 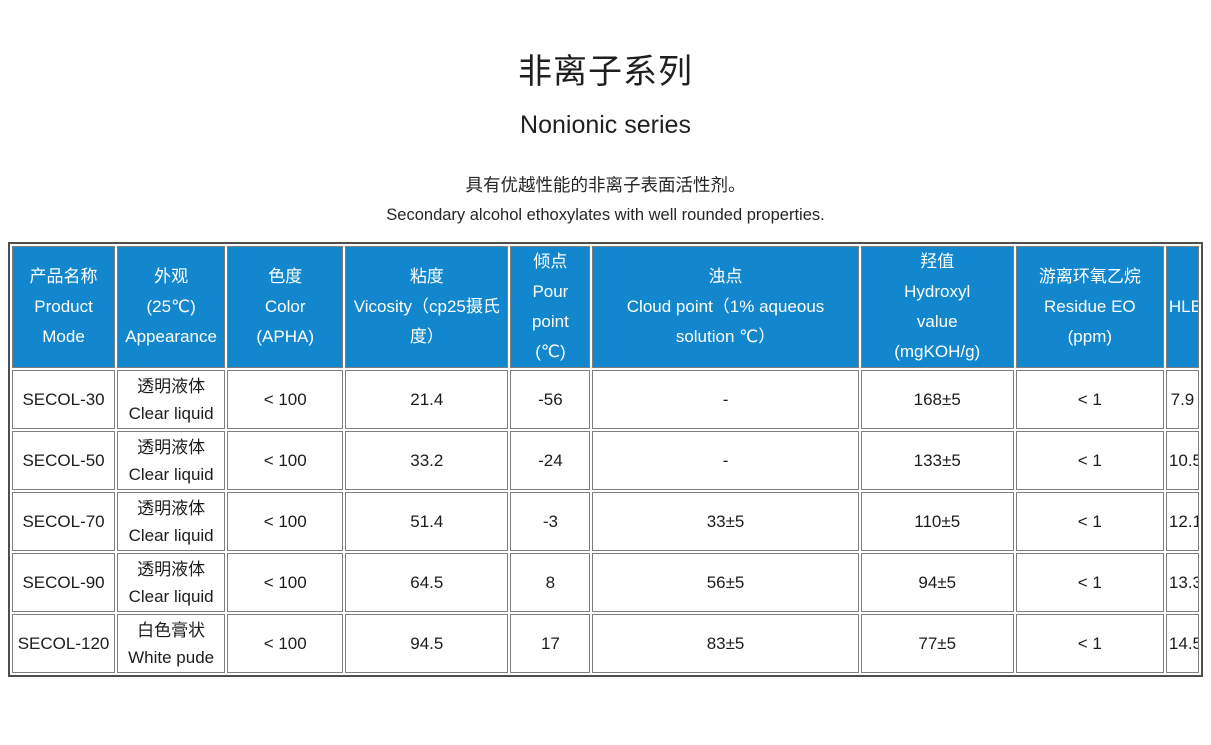 What do you see at coordinates (427, 643) in the screenshot?
I see `cell-viscosity: 94.5` at bounding box center [427, 643].